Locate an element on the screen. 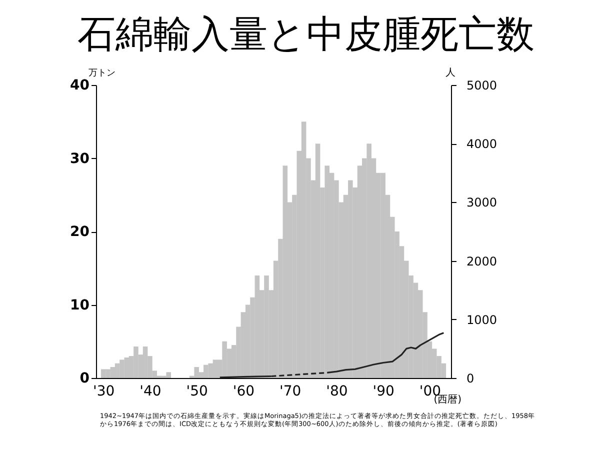 This screenshot has height=458, width=612. y2-tick-label: 3000 is located at coordinates (482, 203).